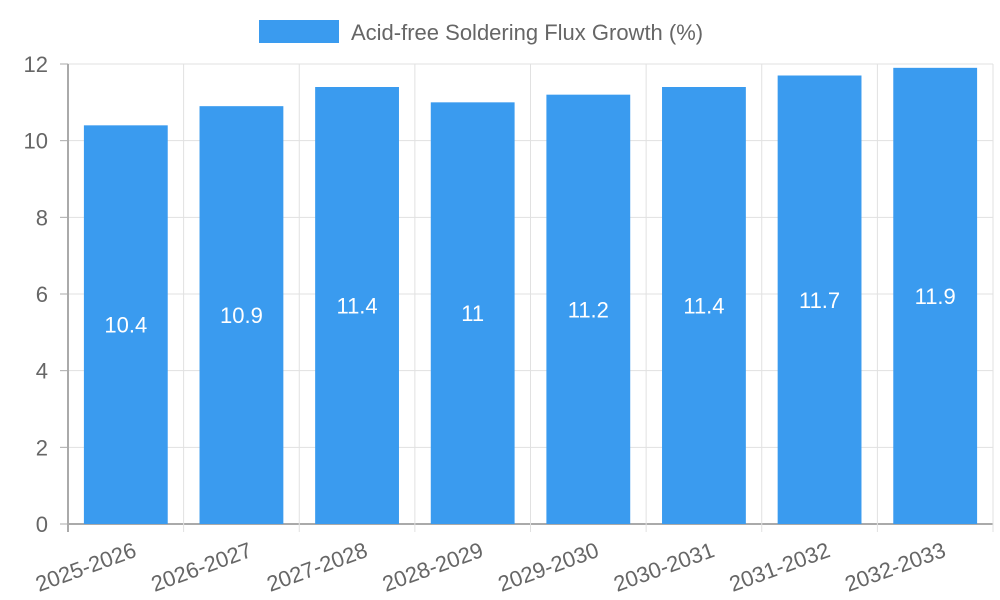 Image resolution: width=1000 pixels, height=600 pixels. I want to click on bar-value-label: 11.9, so click(935, 296).